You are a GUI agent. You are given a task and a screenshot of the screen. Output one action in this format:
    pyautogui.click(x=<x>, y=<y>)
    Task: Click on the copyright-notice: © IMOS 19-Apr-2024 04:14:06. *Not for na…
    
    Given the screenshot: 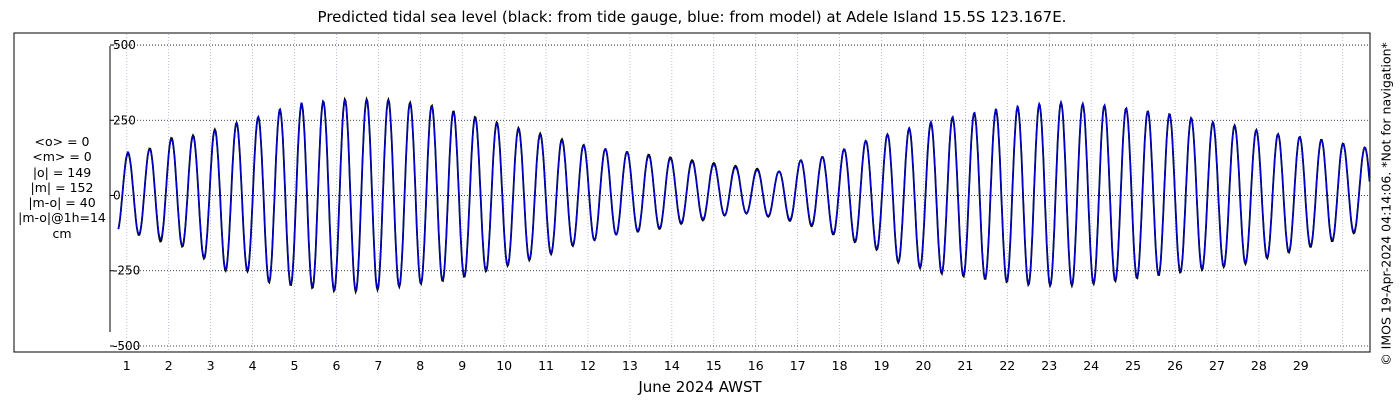 What is the action you would take?
    pyautogui.click(x=1386, y=204)
    